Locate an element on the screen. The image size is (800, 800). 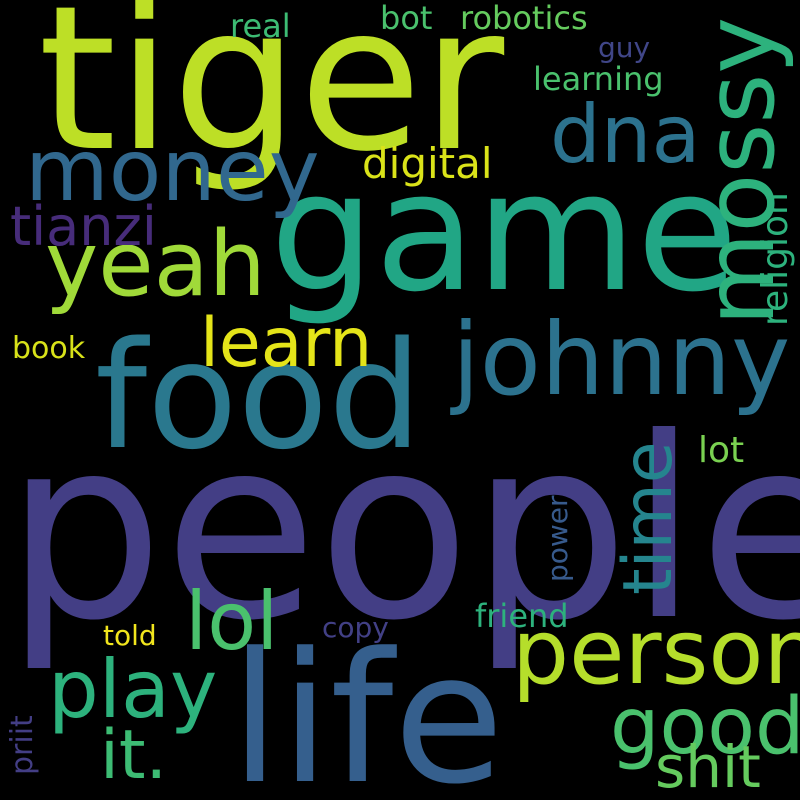
word-book: book is located at coordinates (49, 348).